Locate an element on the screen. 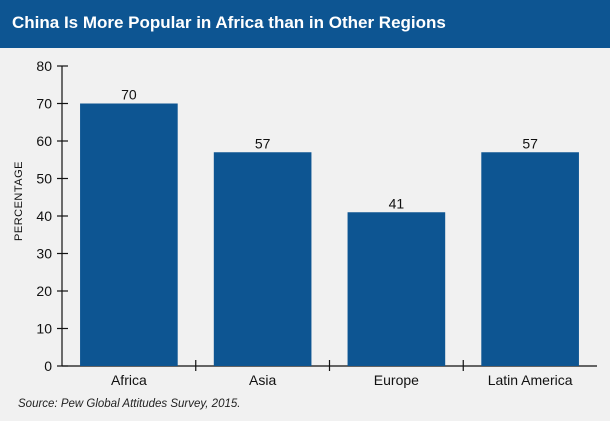  y-tick-label: 10 is located at coordinates (44, 329).